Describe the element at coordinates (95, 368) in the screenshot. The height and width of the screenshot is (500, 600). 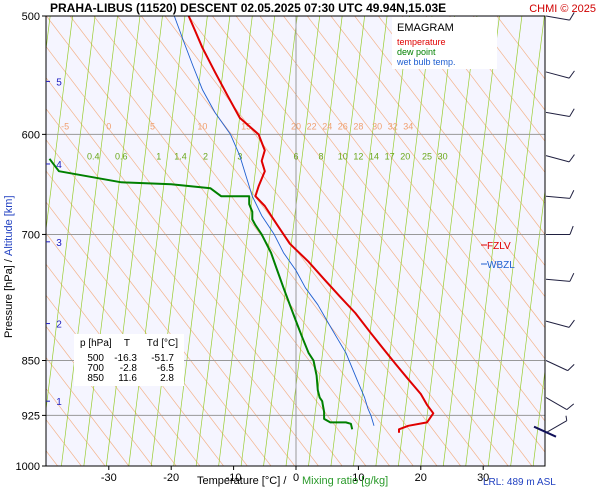
I see `table-cell: 700` at that location.